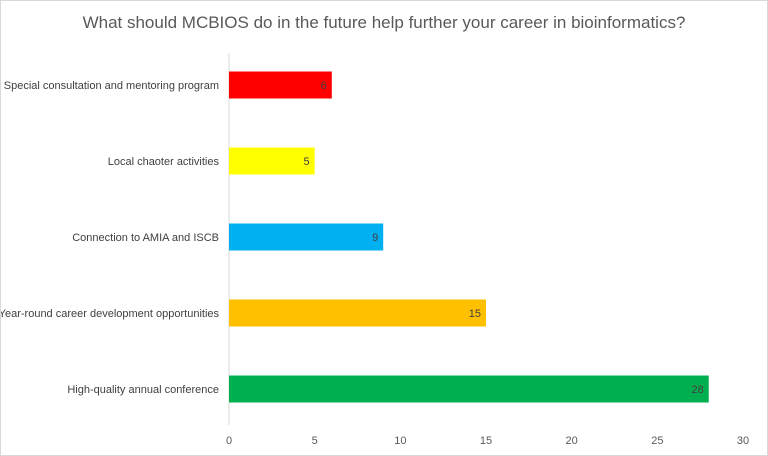 Image resolution: width=768 pixels, height=456 pixels. What do you see at coordinates (324, 86) in the screenshot?
I see `bar-value-label: 6` at bounding box center [324, 86].